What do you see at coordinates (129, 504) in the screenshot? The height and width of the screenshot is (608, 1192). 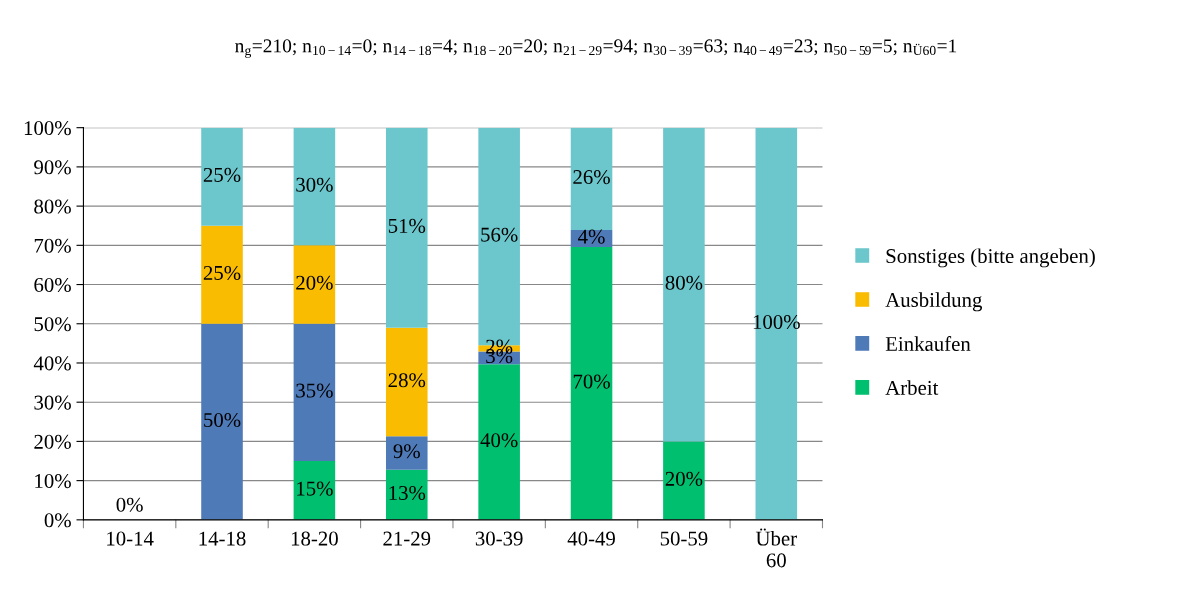 I see `data-label: 0%` at bounding box center [129, 504].